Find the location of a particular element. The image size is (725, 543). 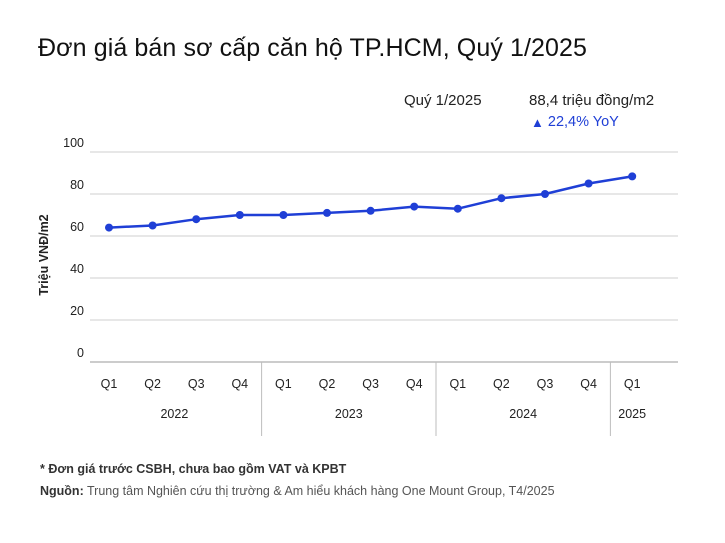

y-tick-label: 0 is located at coordinates (80, 353).